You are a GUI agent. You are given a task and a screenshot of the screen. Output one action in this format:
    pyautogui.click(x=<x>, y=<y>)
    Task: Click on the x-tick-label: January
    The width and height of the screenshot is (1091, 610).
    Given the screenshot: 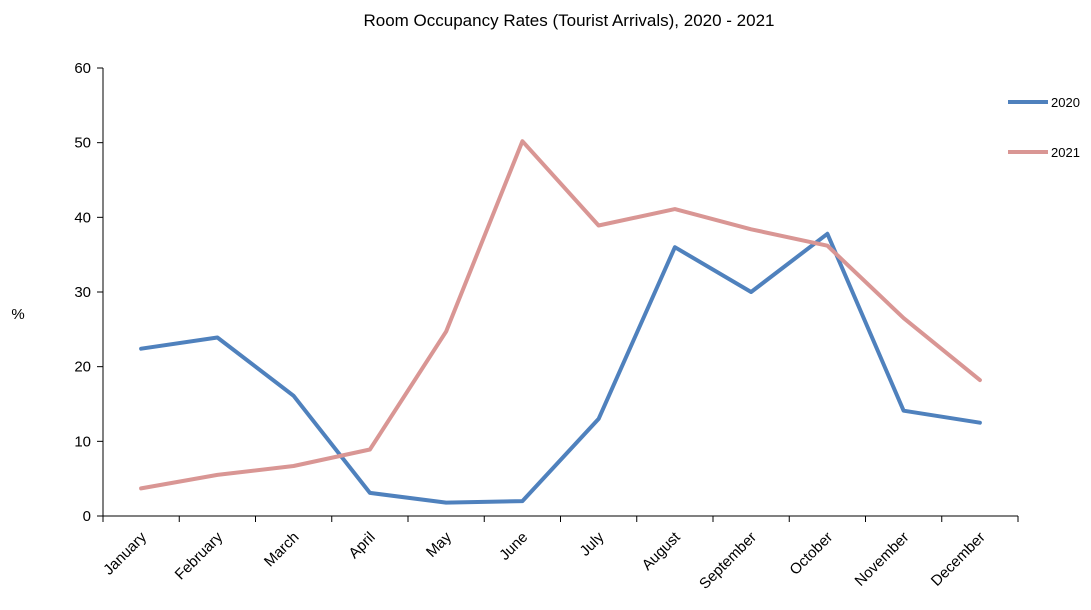 What is the action you would take?
    pyautogui.click(x=125, y=553)
    